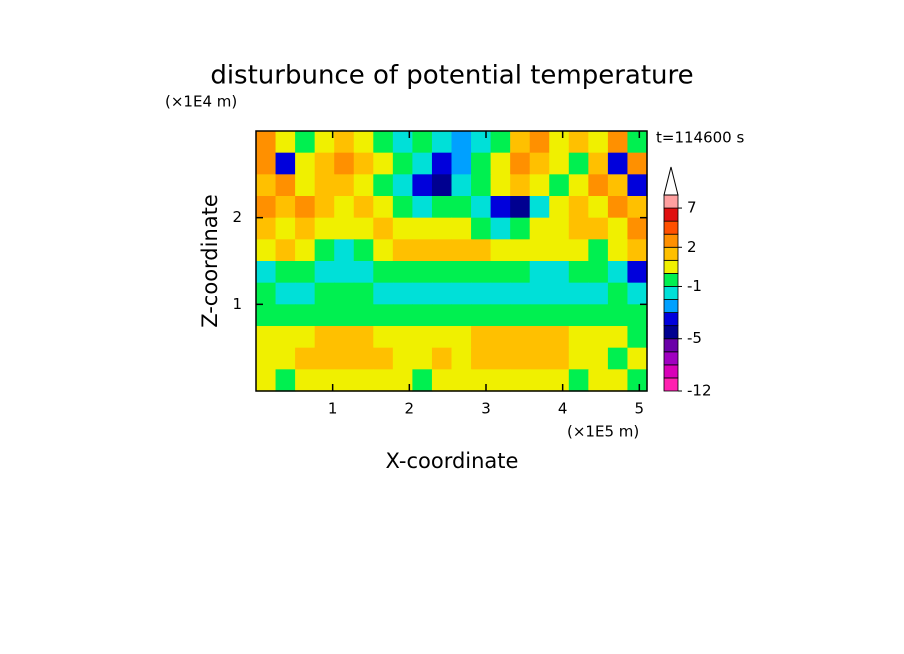 The width and height of the screenshot is (904, 654). Describe the element at coordinates (563, 409) in the screenshot. I see `x-tick-label: 4` at that location.